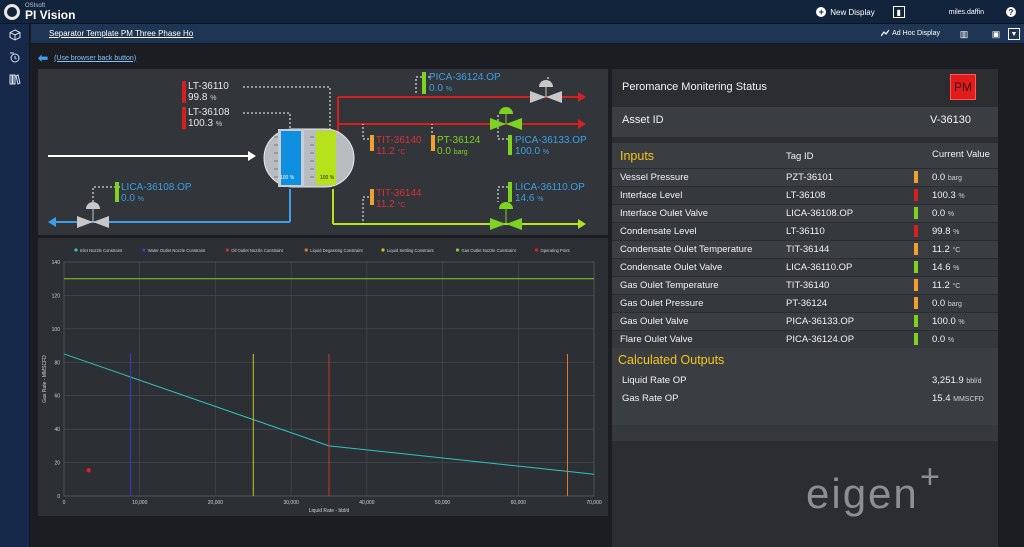 The height and width of the screenshot is (547, 1024). I want to click on input-tag-id: PZT-36101, so click(809, 177).